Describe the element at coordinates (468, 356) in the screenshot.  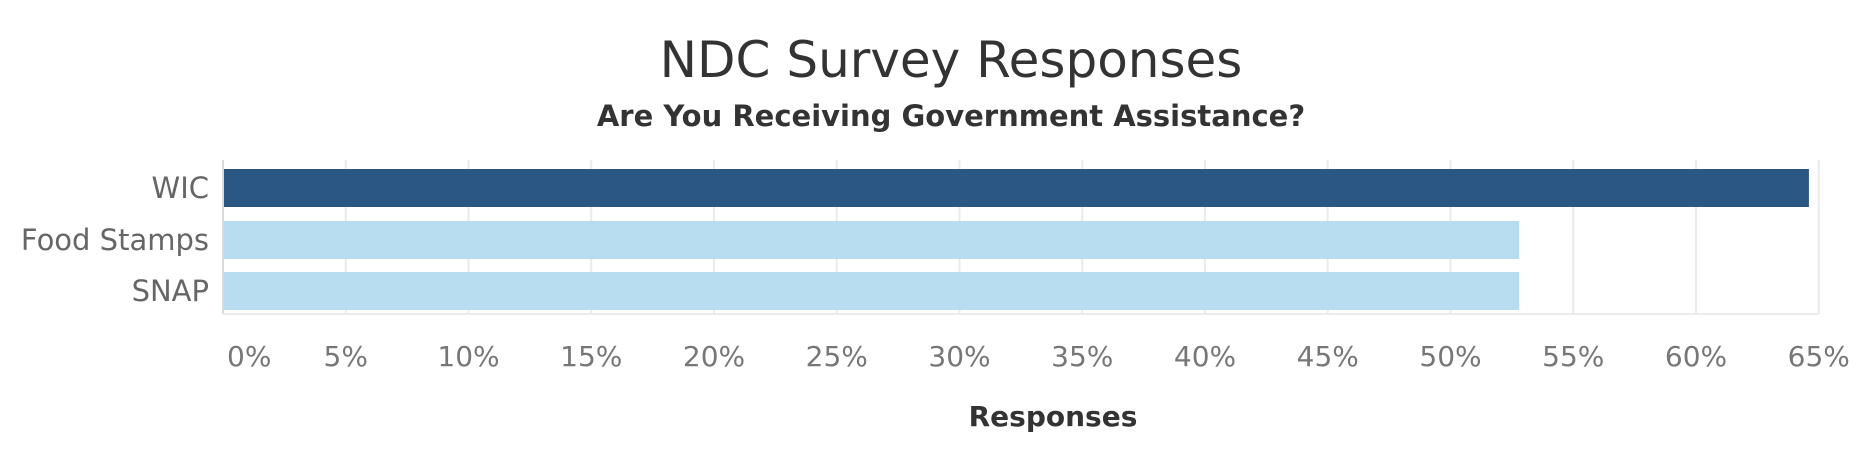
I see `x-tick-label: 10%` at that location.